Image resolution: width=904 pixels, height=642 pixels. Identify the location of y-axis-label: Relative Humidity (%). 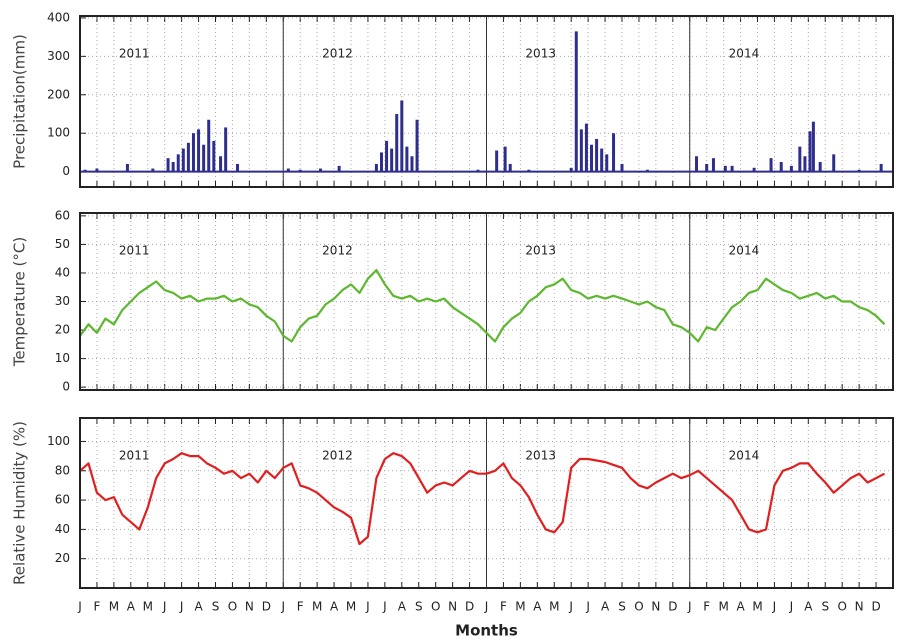
(20, 503).